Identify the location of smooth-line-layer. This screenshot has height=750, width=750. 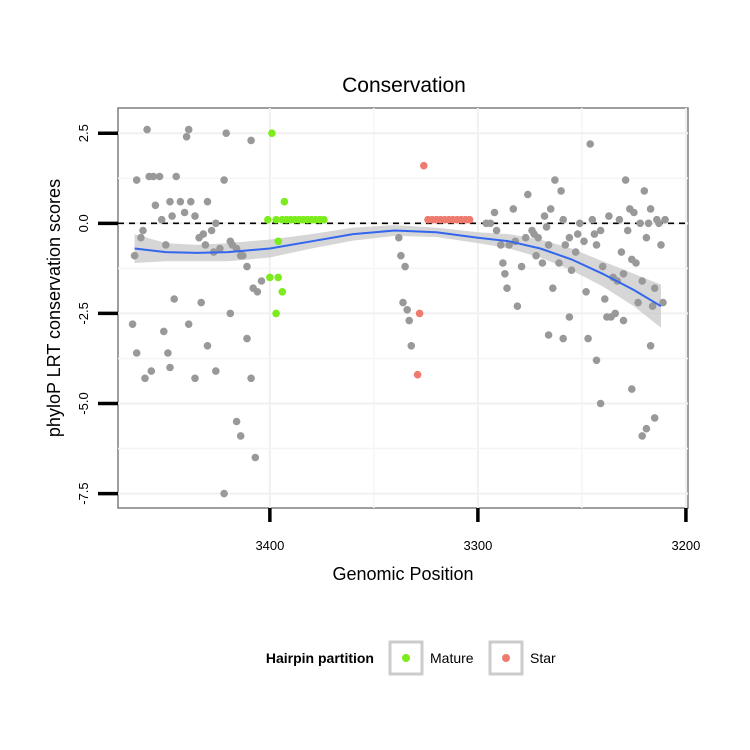
(398, 268).